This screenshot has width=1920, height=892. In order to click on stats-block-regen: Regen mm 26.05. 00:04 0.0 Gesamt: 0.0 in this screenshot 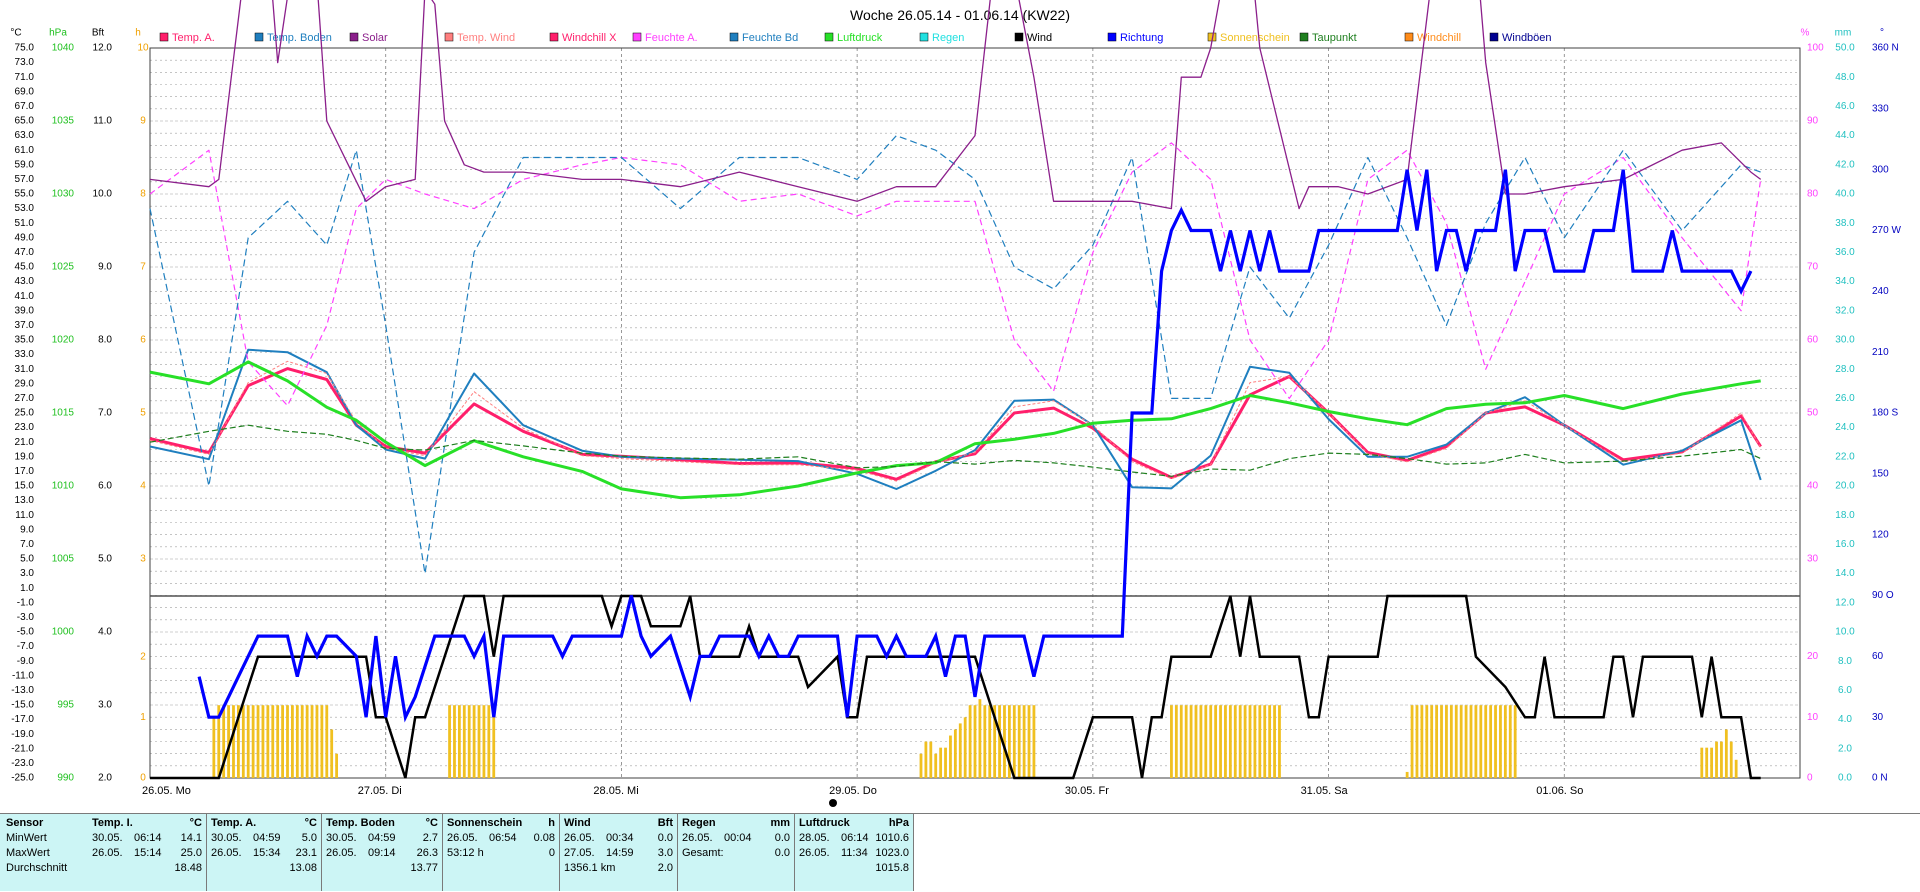, I will do `click(736, 852)`.